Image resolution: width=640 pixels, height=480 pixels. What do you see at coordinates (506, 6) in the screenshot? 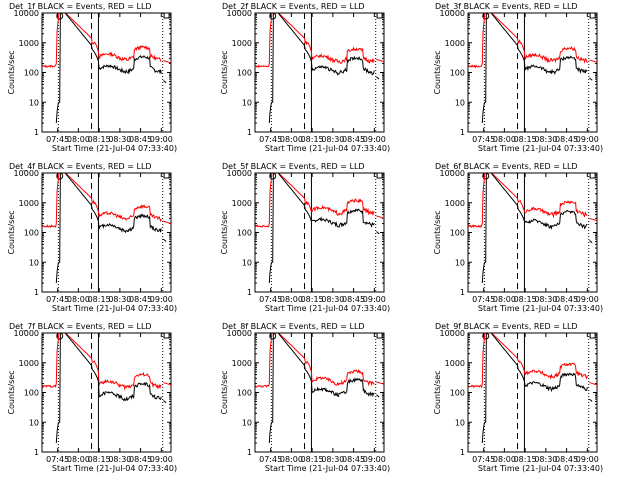
I see `panel-title: Det_3f BLACK = Events, RED = LLD` at bounding box center [506, 6].